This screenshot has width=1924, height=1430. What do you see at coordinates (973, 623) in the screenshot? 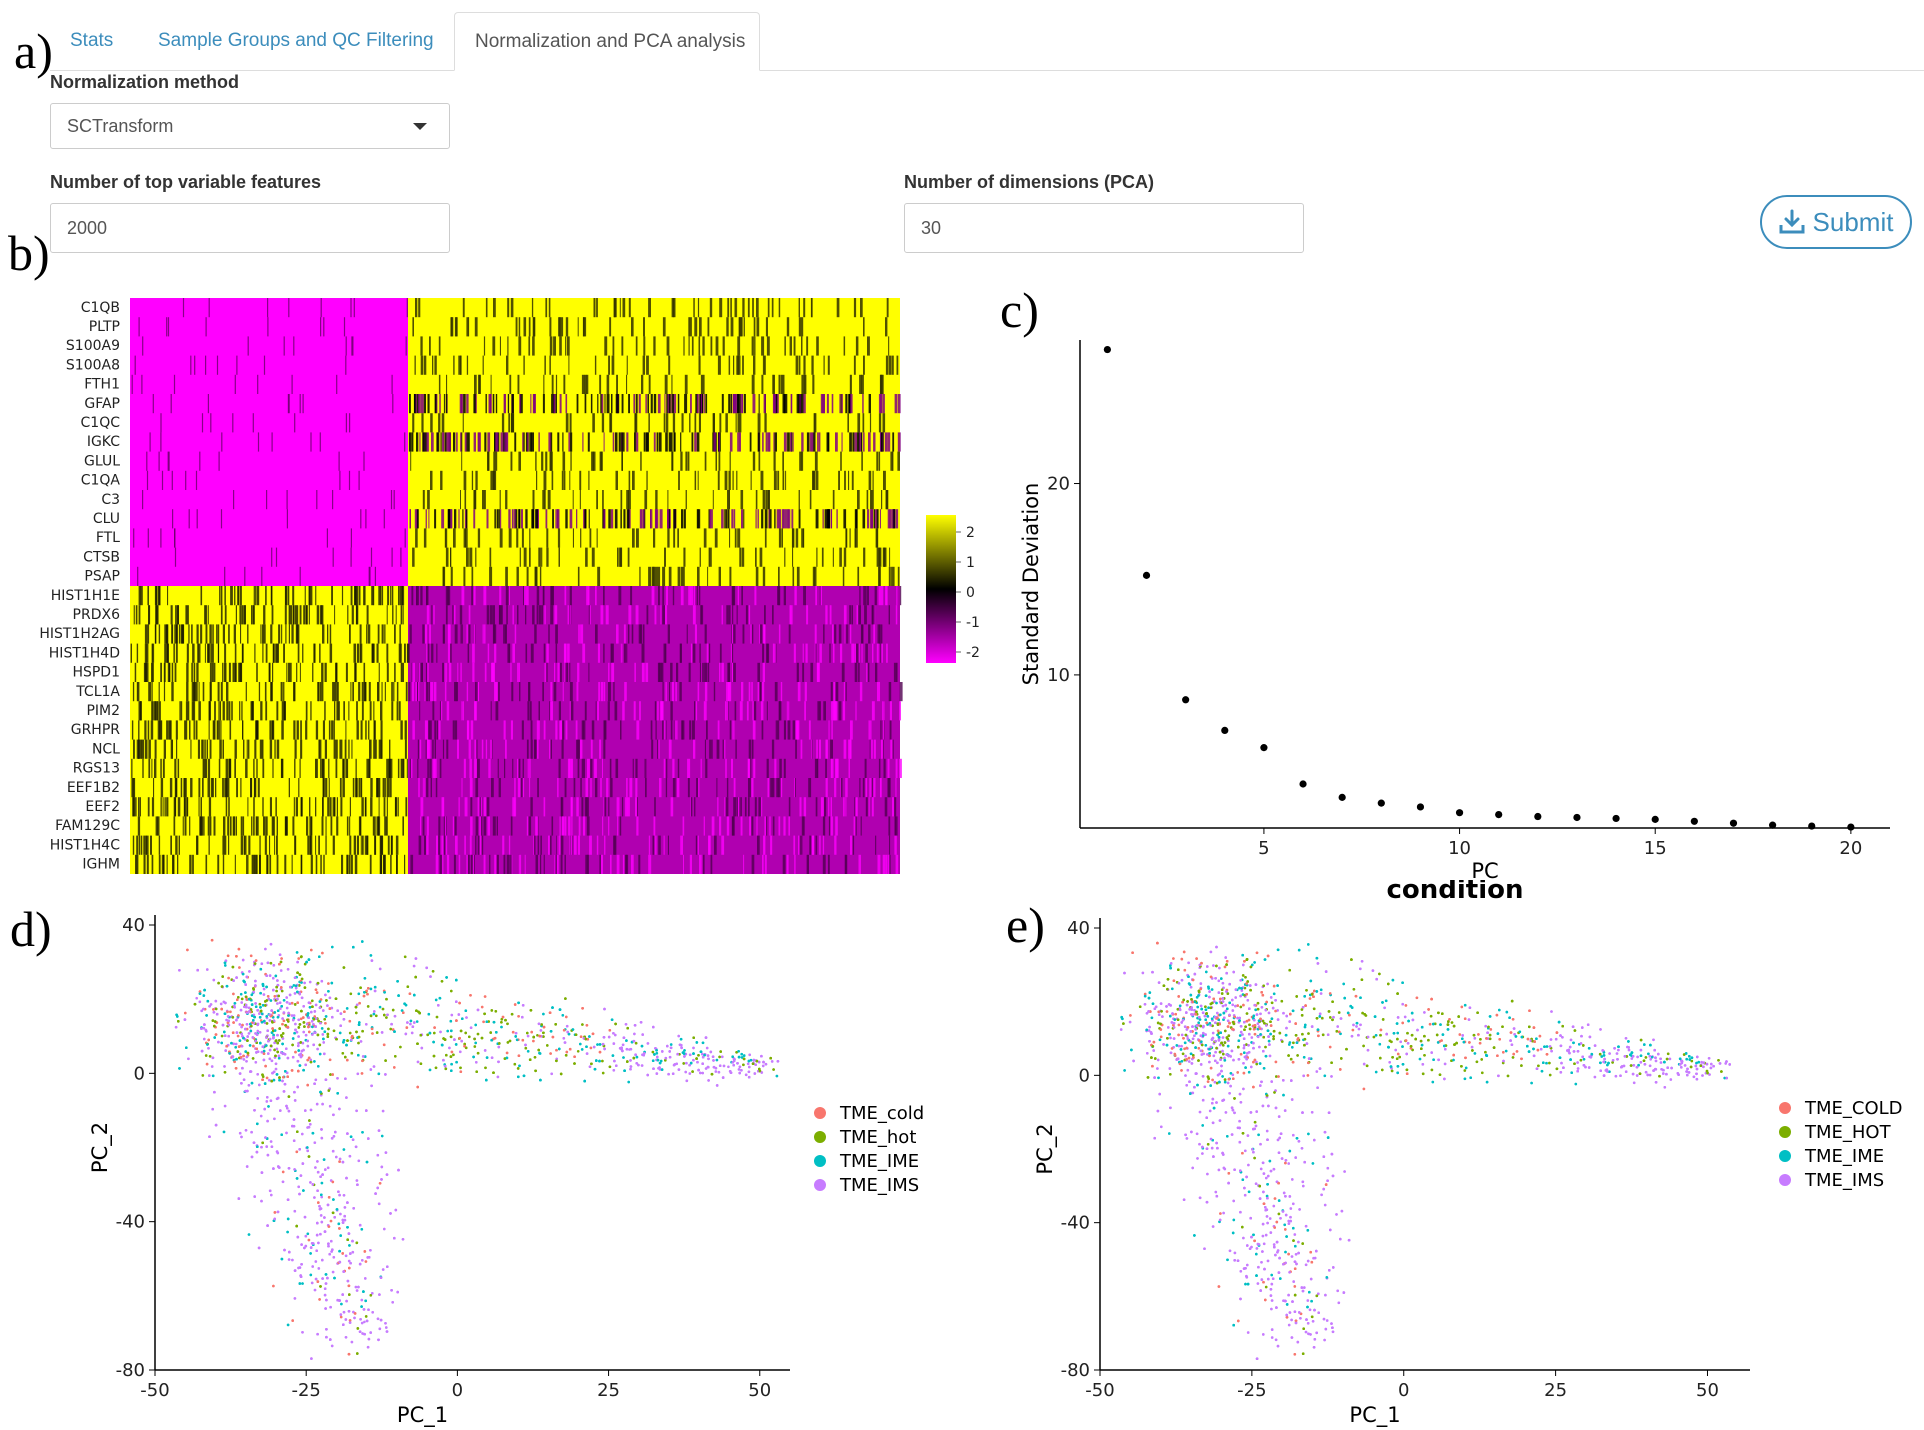
I see `legend-tick-label: -1` at bounding box center [973, 623].